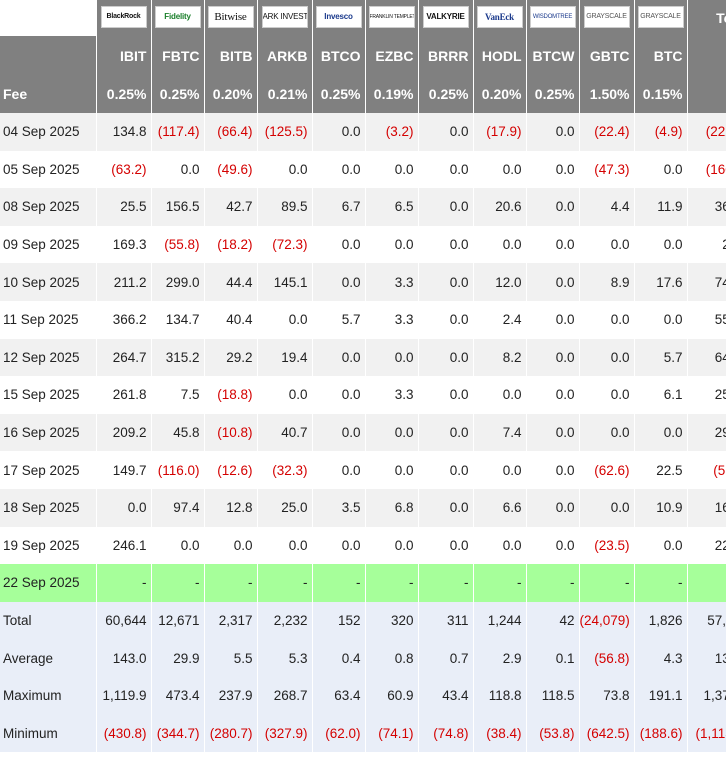  Describe the element at coordinates (177, 16) in the screenshot. I see `fidelity-logo: Fidelity` at that location.